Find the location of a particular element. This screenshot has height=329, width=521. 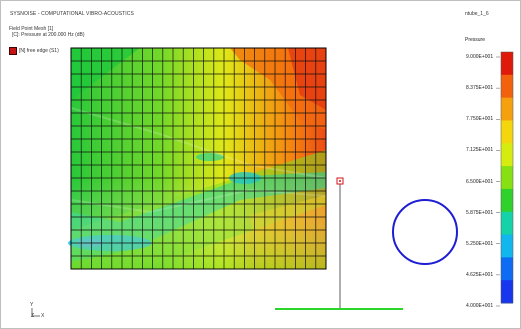

app-title: SYSNOISE - COMPUTATIONAL VIBRO-ACOUSTICS is located at coordinates (72, 14).